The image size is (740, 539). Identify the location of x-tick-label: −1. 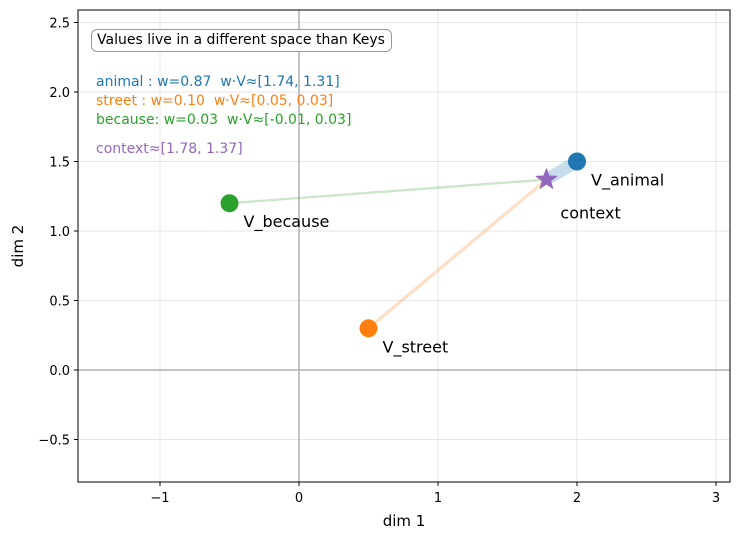
(159, 498).